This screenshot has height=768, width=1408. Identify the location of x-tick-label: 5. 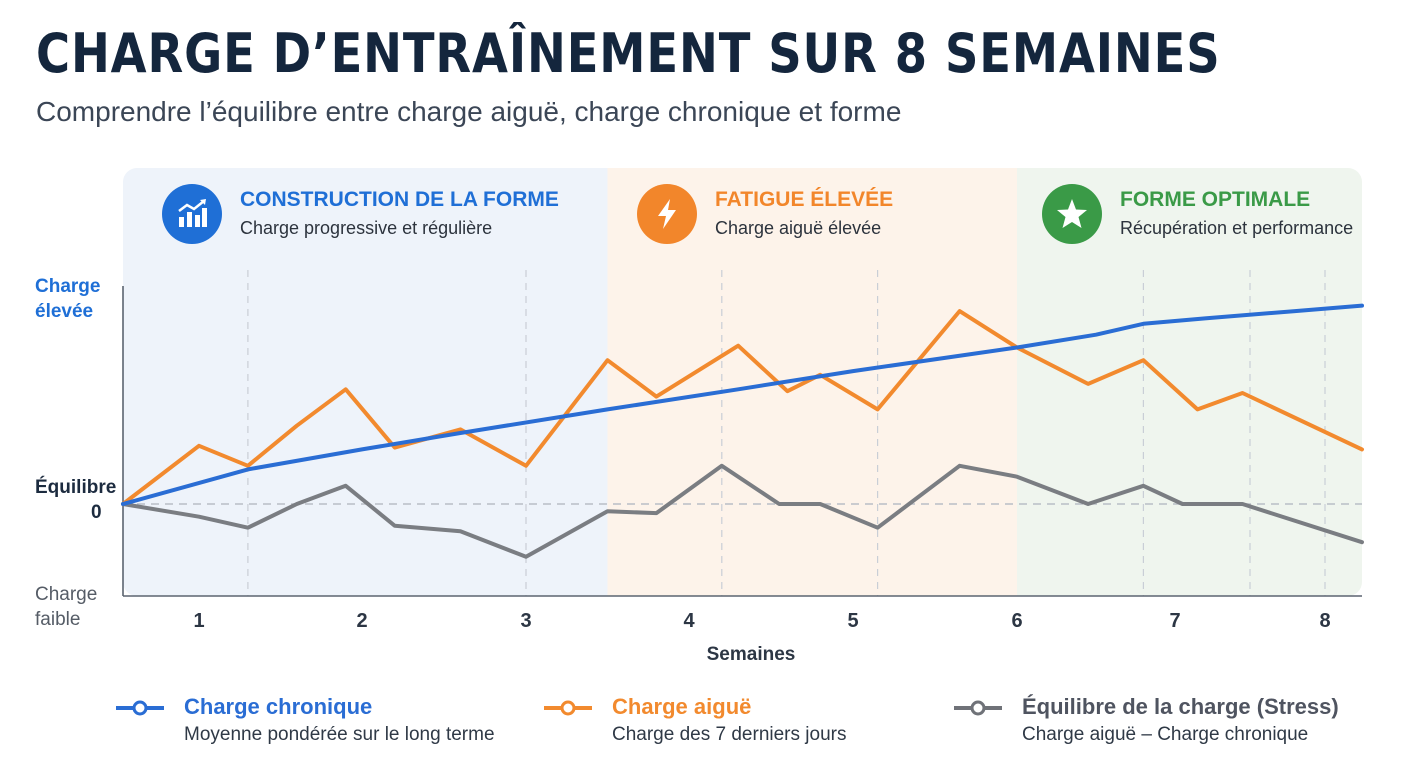
(852, 621).